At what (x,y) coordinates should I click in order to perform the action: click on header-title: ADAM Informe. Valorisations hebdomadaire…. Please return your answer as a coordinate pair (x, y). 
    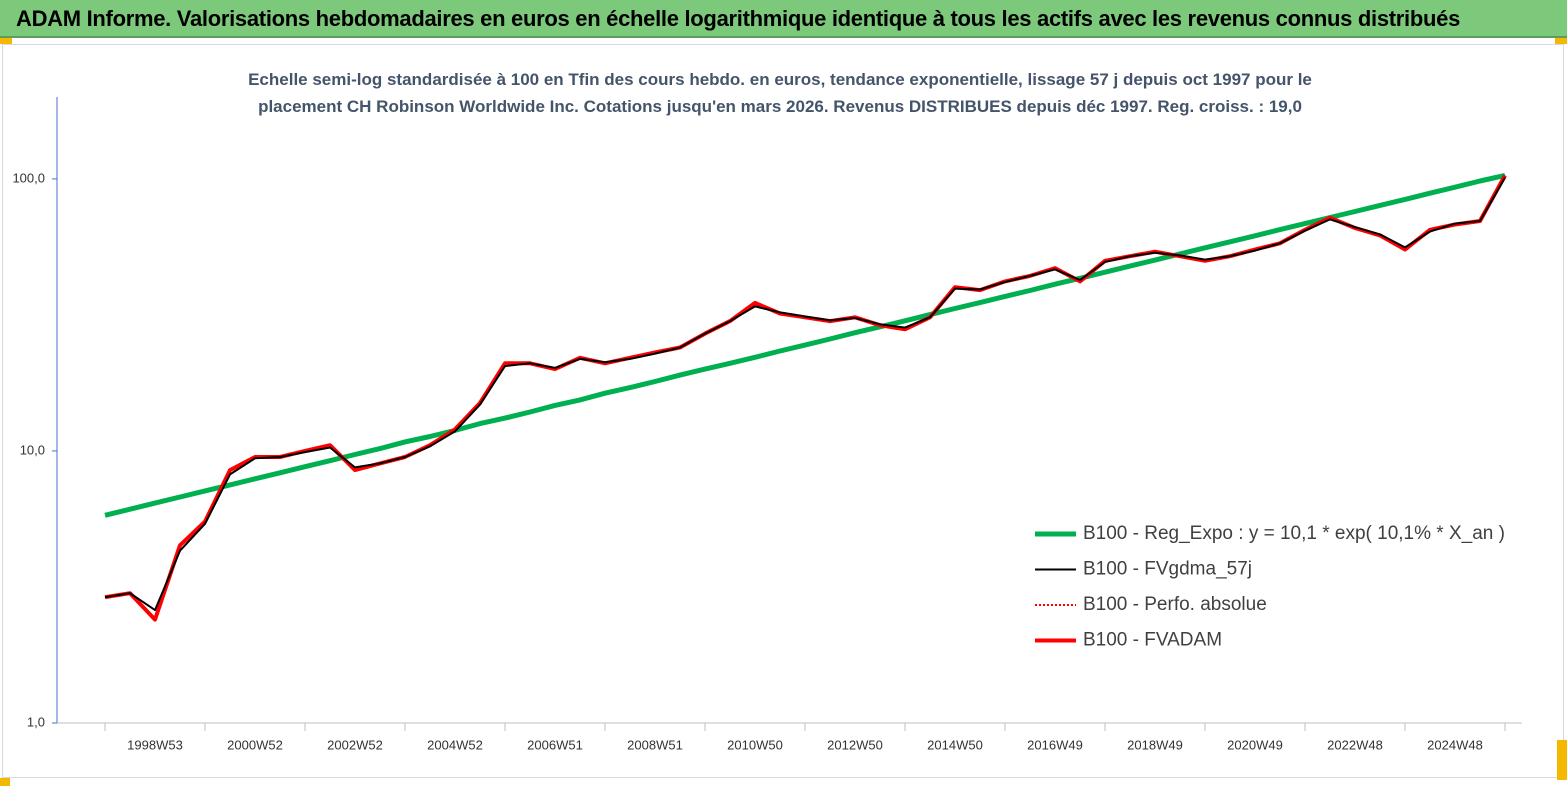
    Looking at the image, I should click on (738, 18).